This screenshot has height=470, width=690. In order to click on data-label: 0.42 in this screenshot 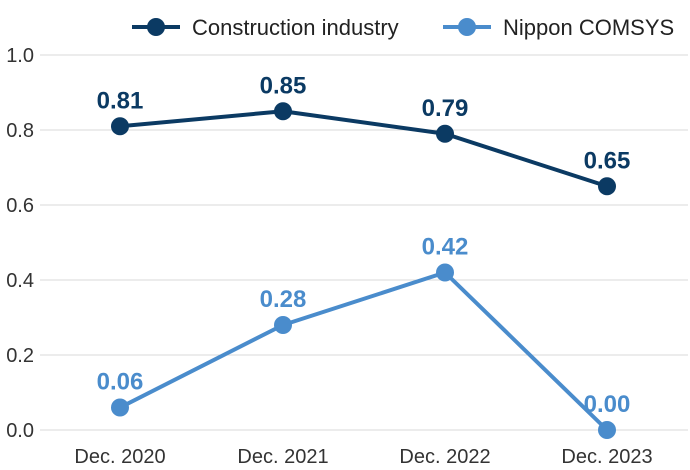, I will do `click(445, 247)`.